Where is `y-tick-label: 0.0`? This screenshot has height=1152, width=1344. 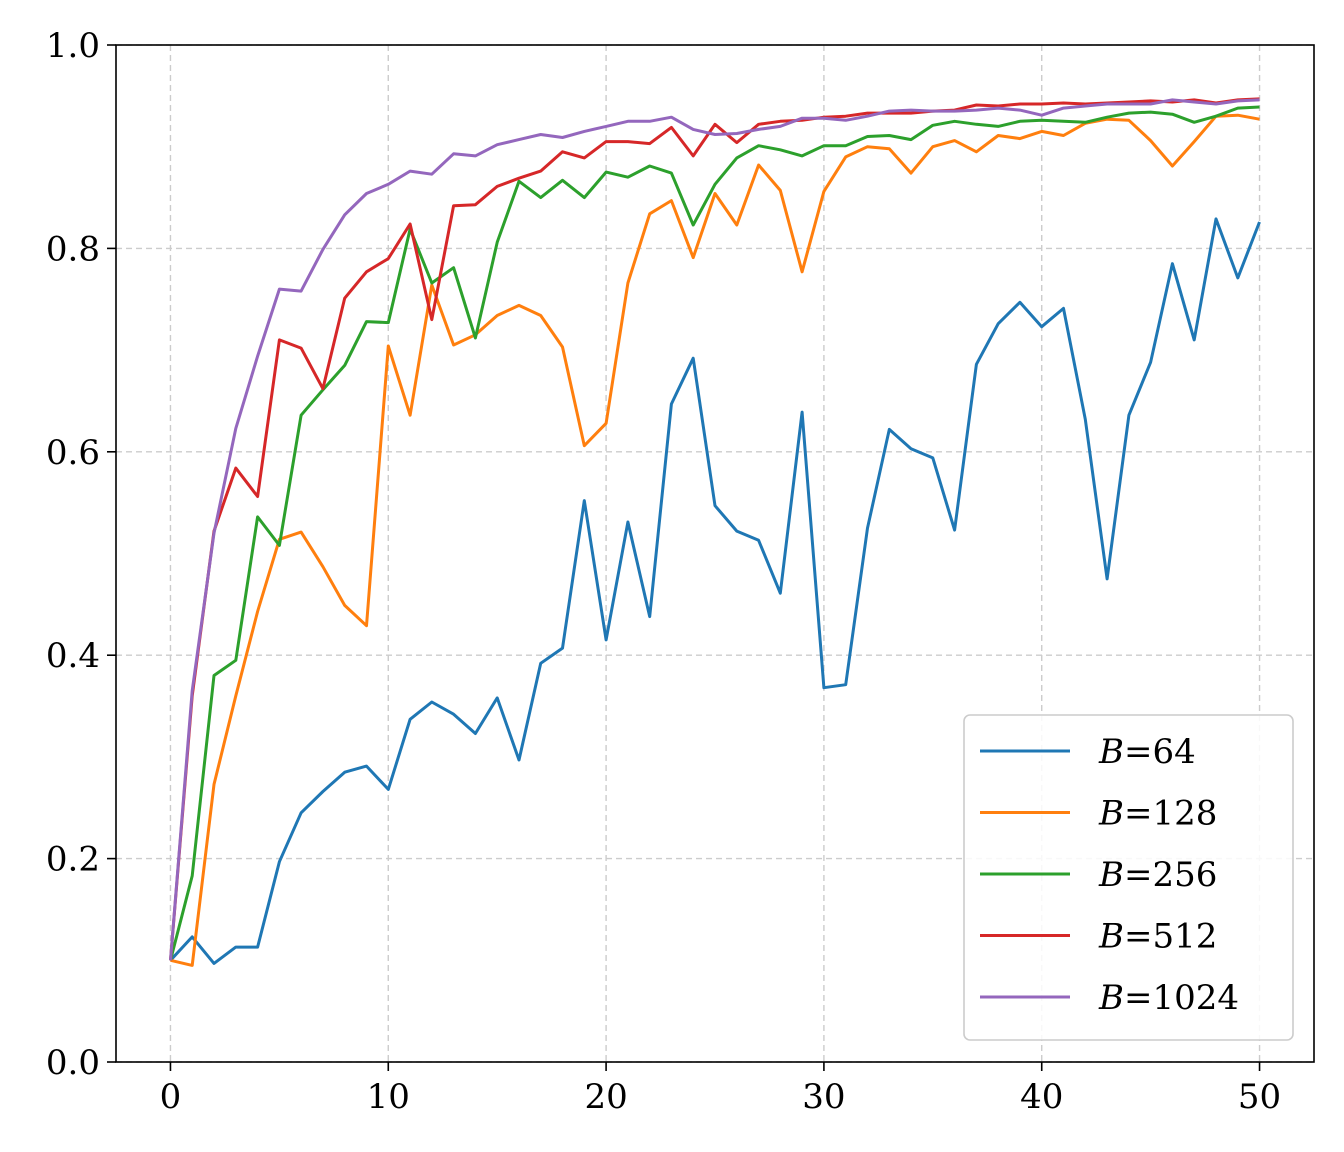 y-tick-label: 0.0 is located at coordinates (73, 1063).